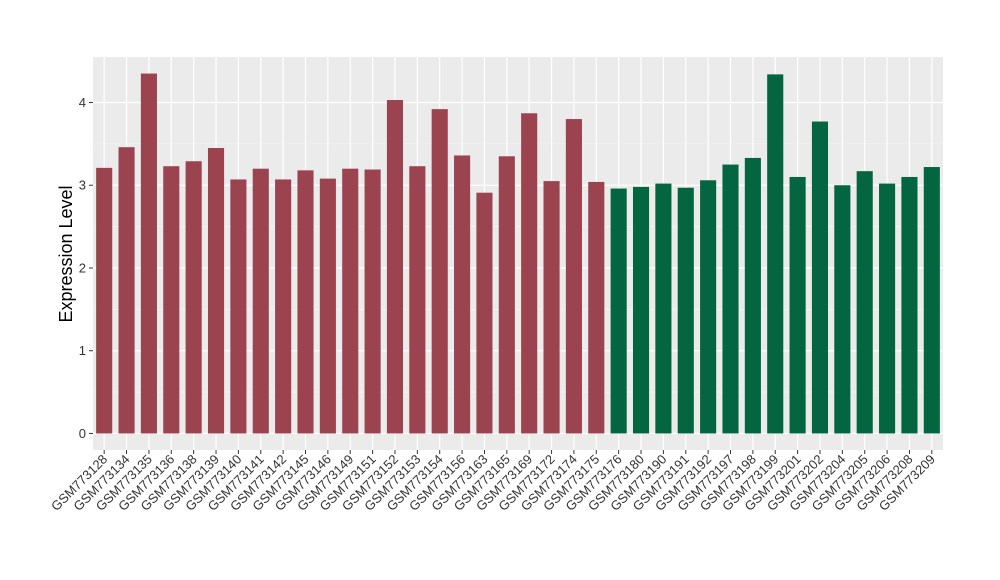 The height and width of the screenshot is (580, 1000). I want to click on bar-GSM773151, so click(372, 301).